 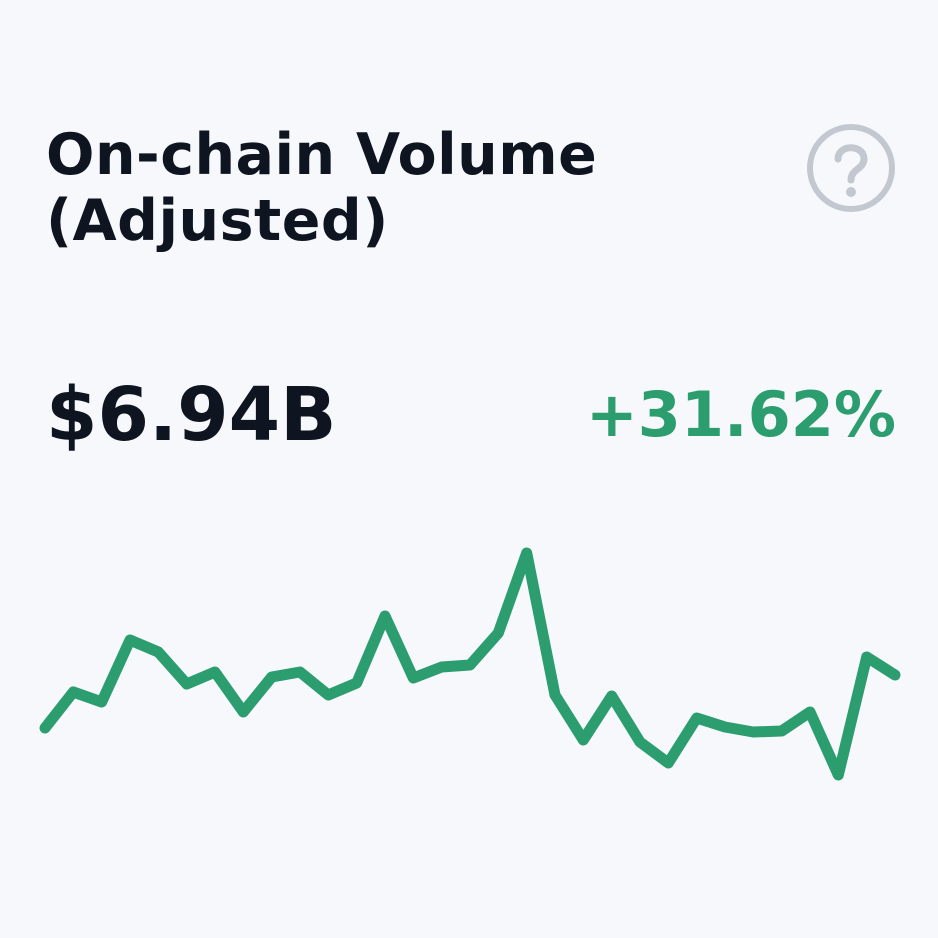 I want to click on metric-change: +31.62%, so click(x=740, y=414).